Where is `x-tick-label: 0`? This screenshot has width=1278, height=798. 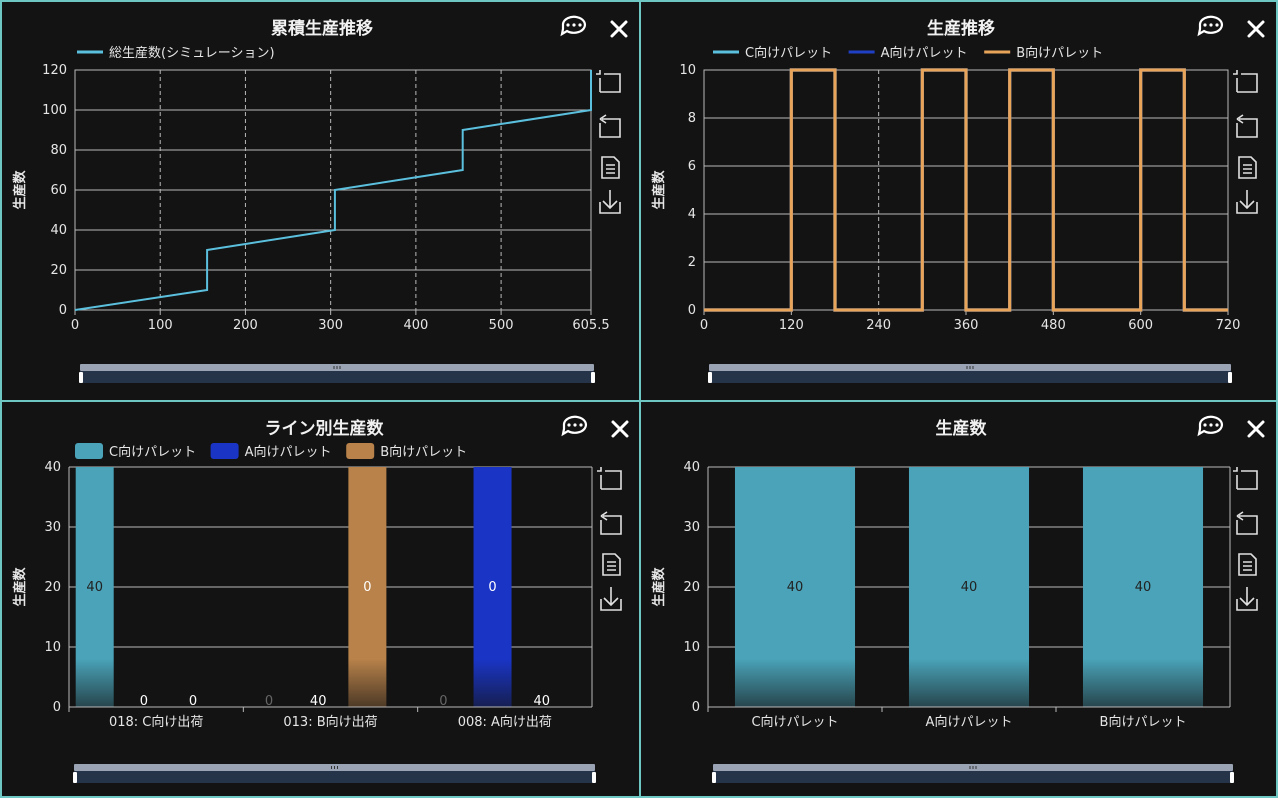
x-tick-label: 0 is located at coordinates (75, 325).